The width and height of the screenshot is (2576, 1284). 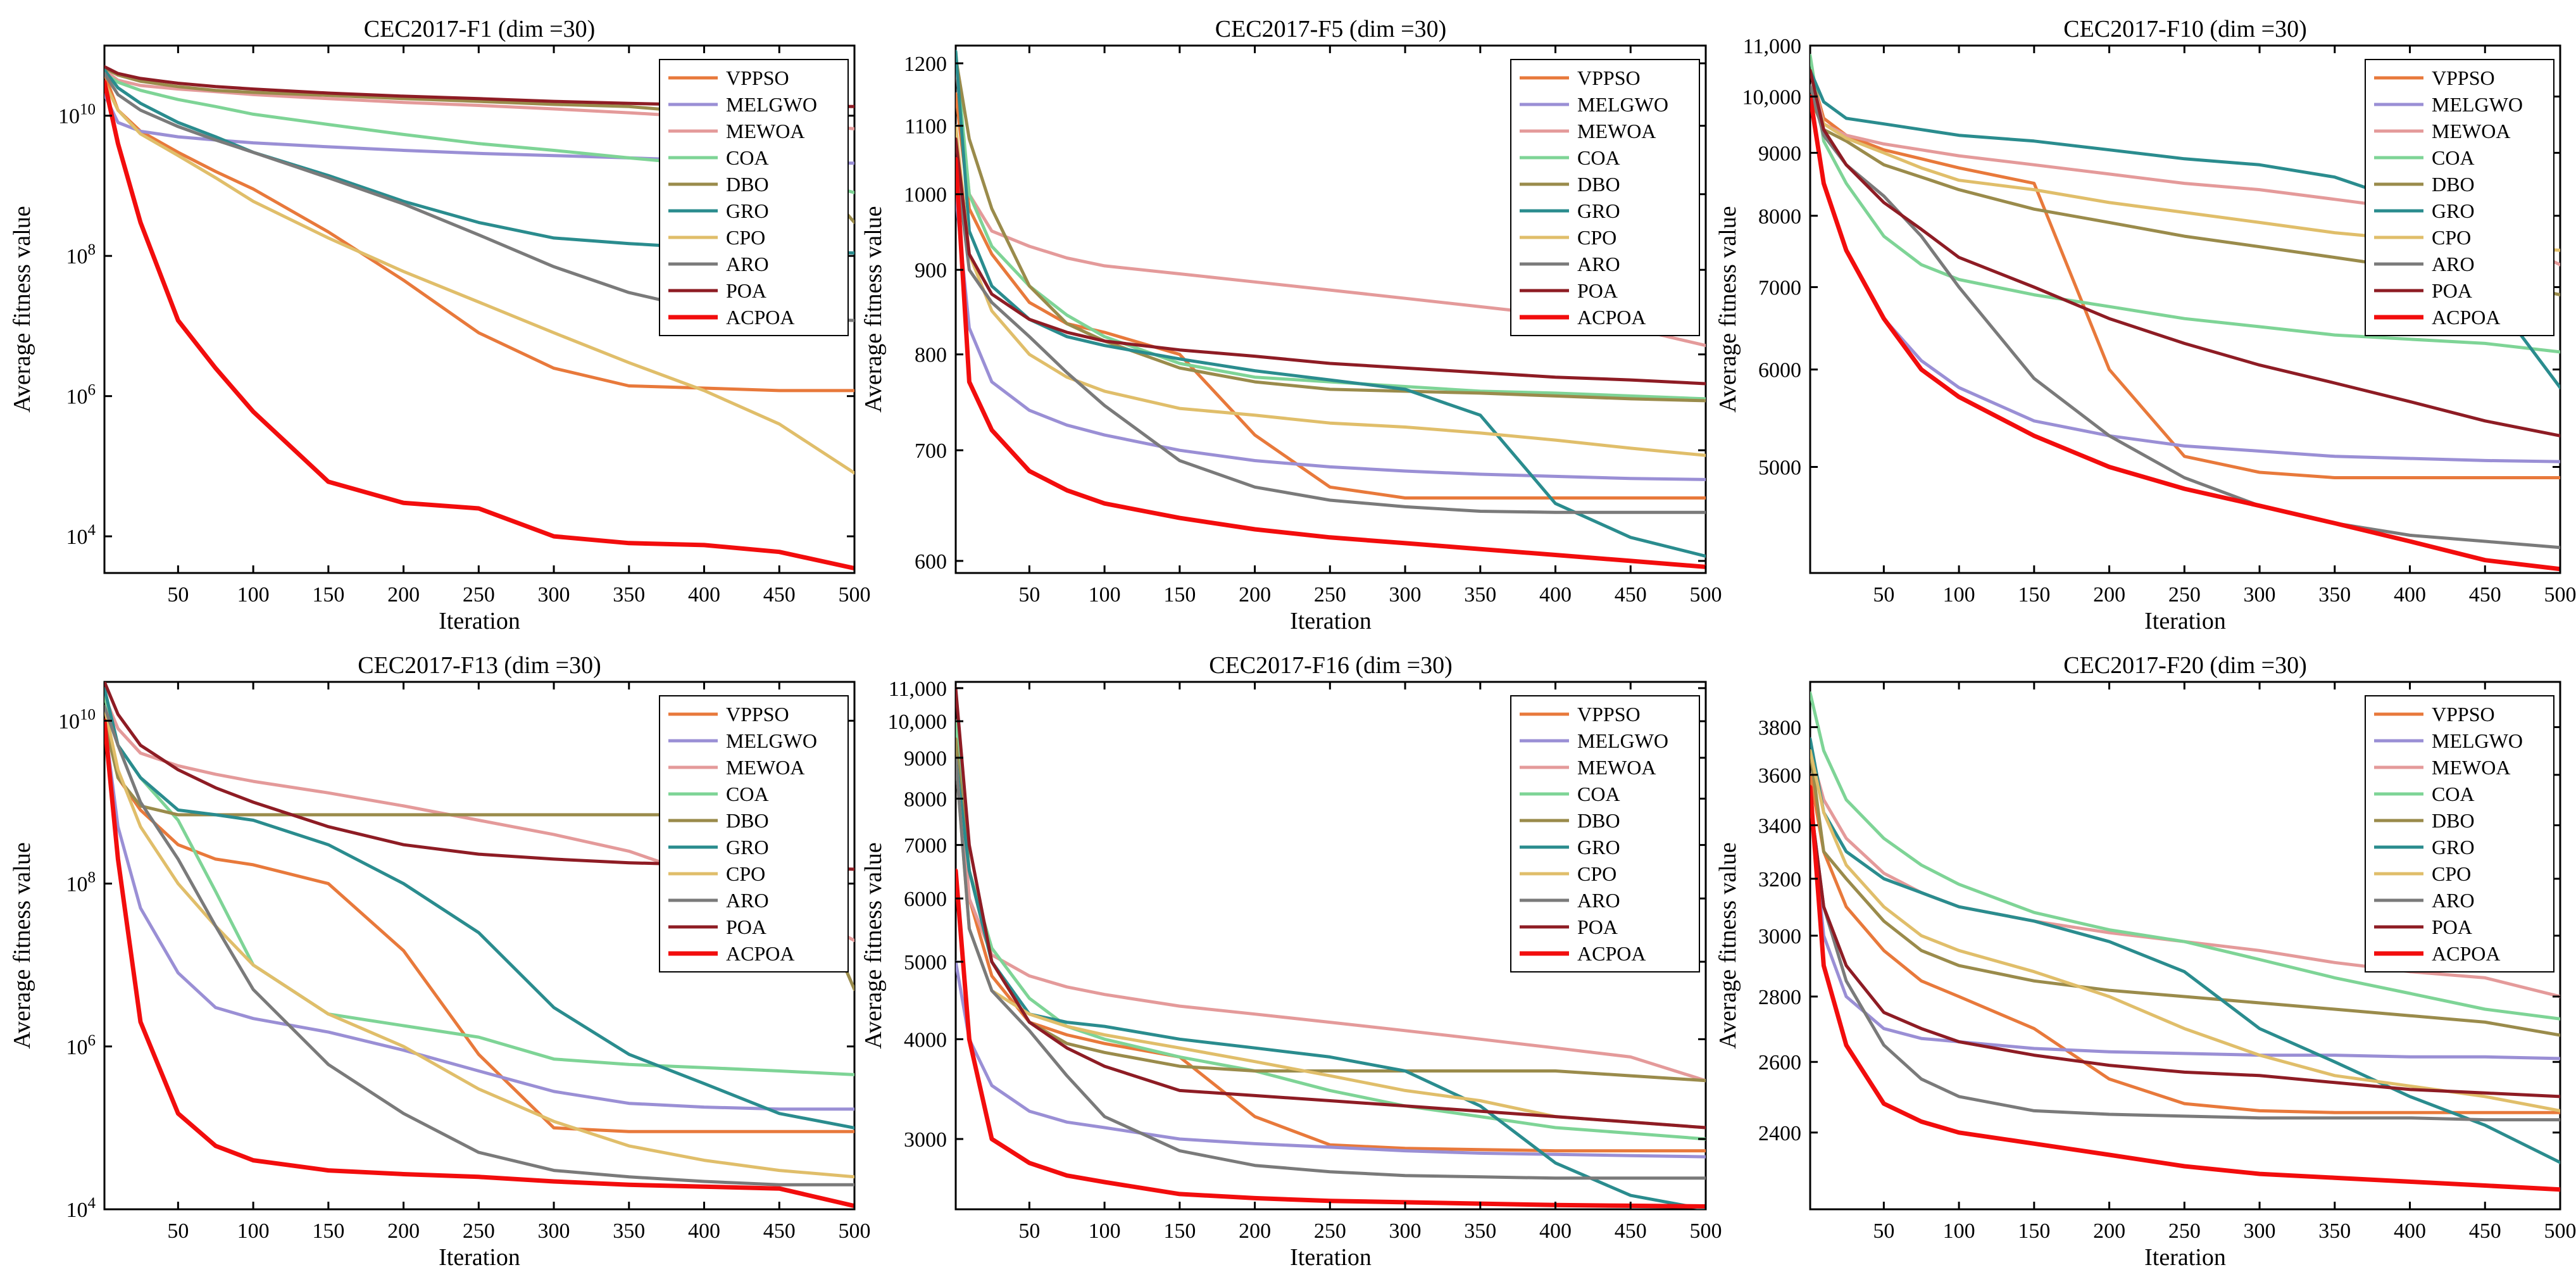 What do you see at coordinates (925, 195) in the screenshot?
I see `y-tick-label: 1000` at bounding box center [925, 195].